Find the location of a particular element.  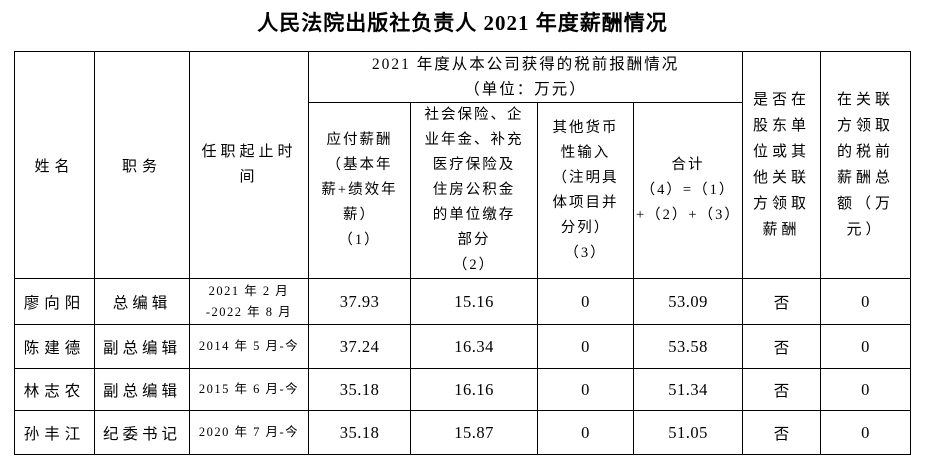

cell-term: 2020 年 7 月-今 is located at coordinates (249, 432).